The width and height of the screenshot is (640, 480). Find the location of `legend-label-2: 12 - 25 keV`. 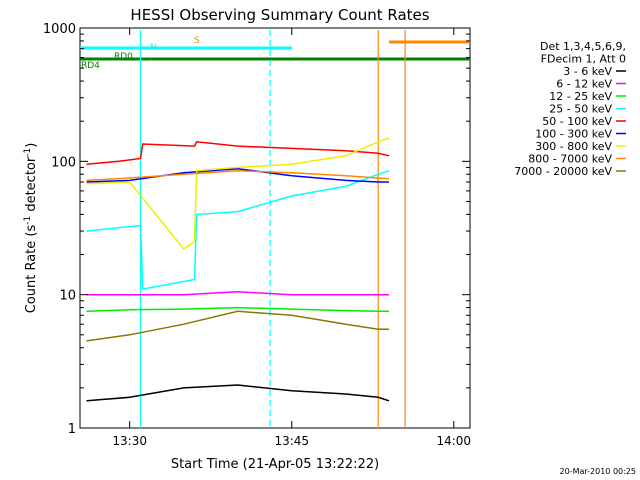

legend-label-2: 12 - 25 keV is located at coordinates (580, 96).